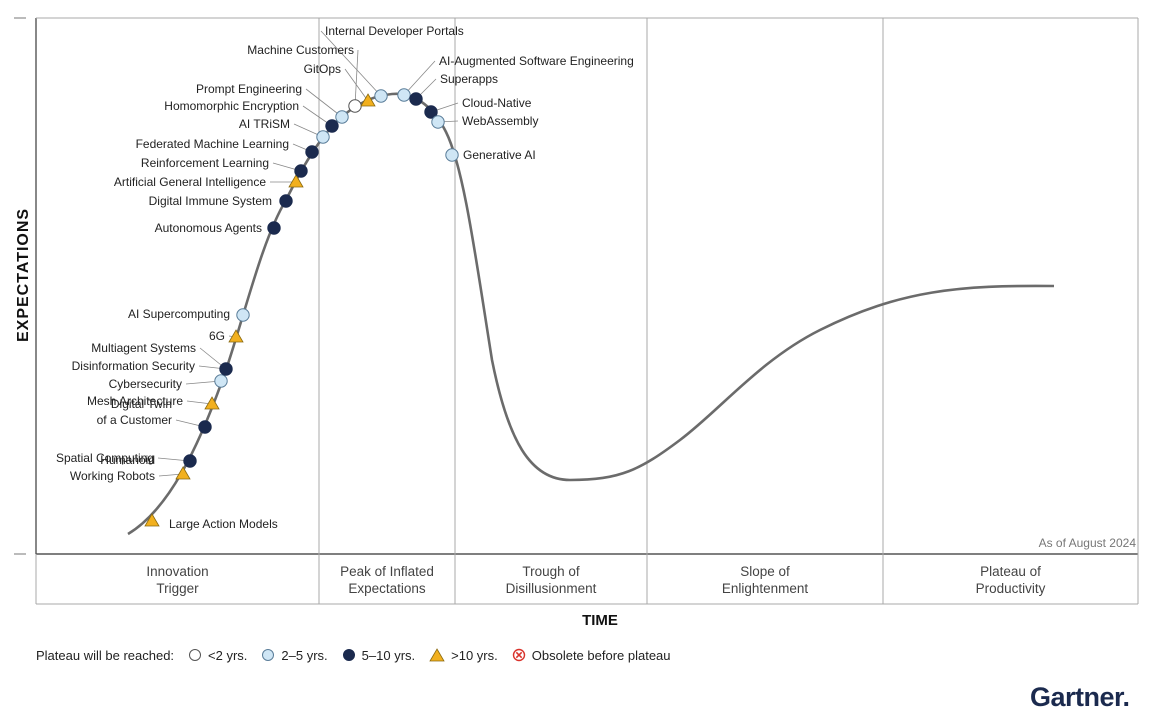  Describe the element at coordinates (228, 655) in the screenshot. I see `legend-label: <2 yrs.` at that location.